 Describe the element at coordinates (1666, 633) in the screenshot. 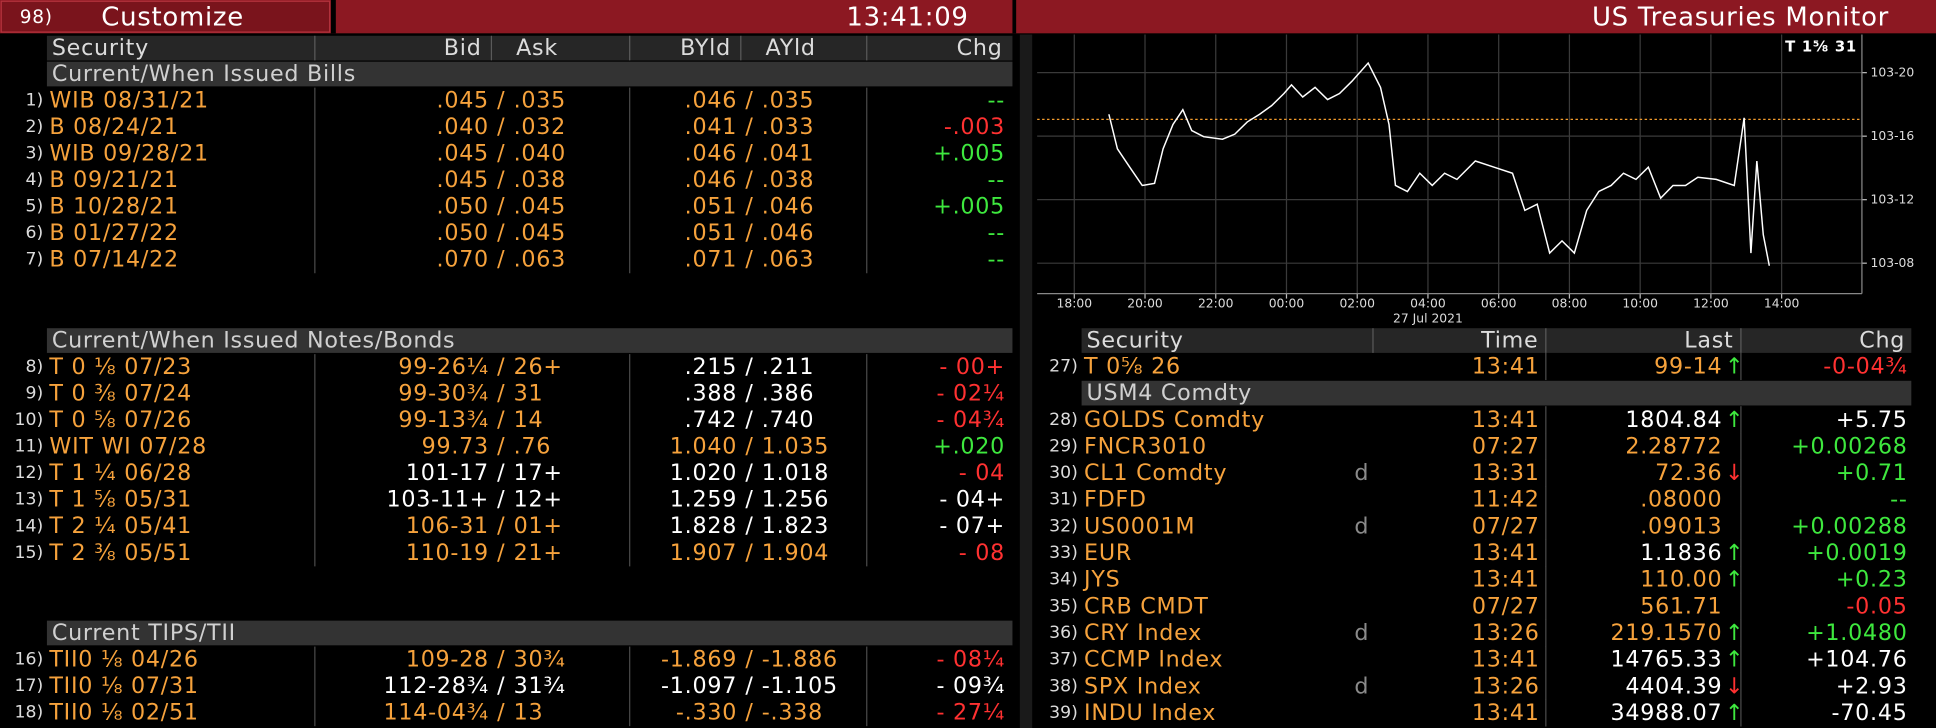

I see `last: 219.1570` at that location.